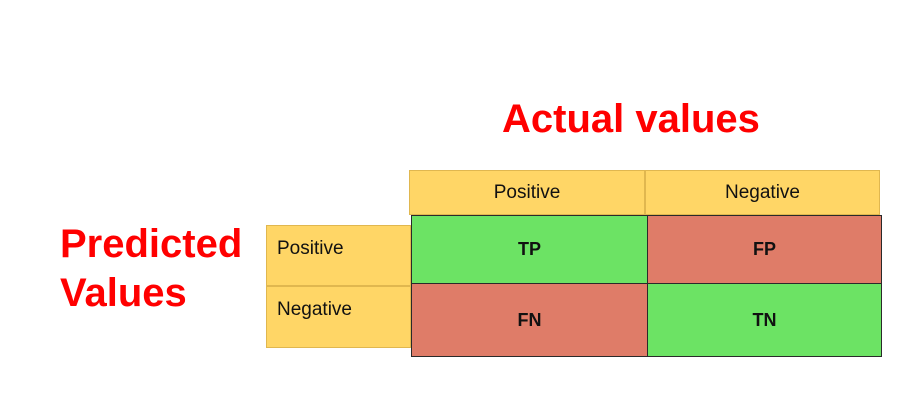  Describe the element at coordinates (762, 192) in the screenshot. I see `column-header-negative: Negative` at that location.